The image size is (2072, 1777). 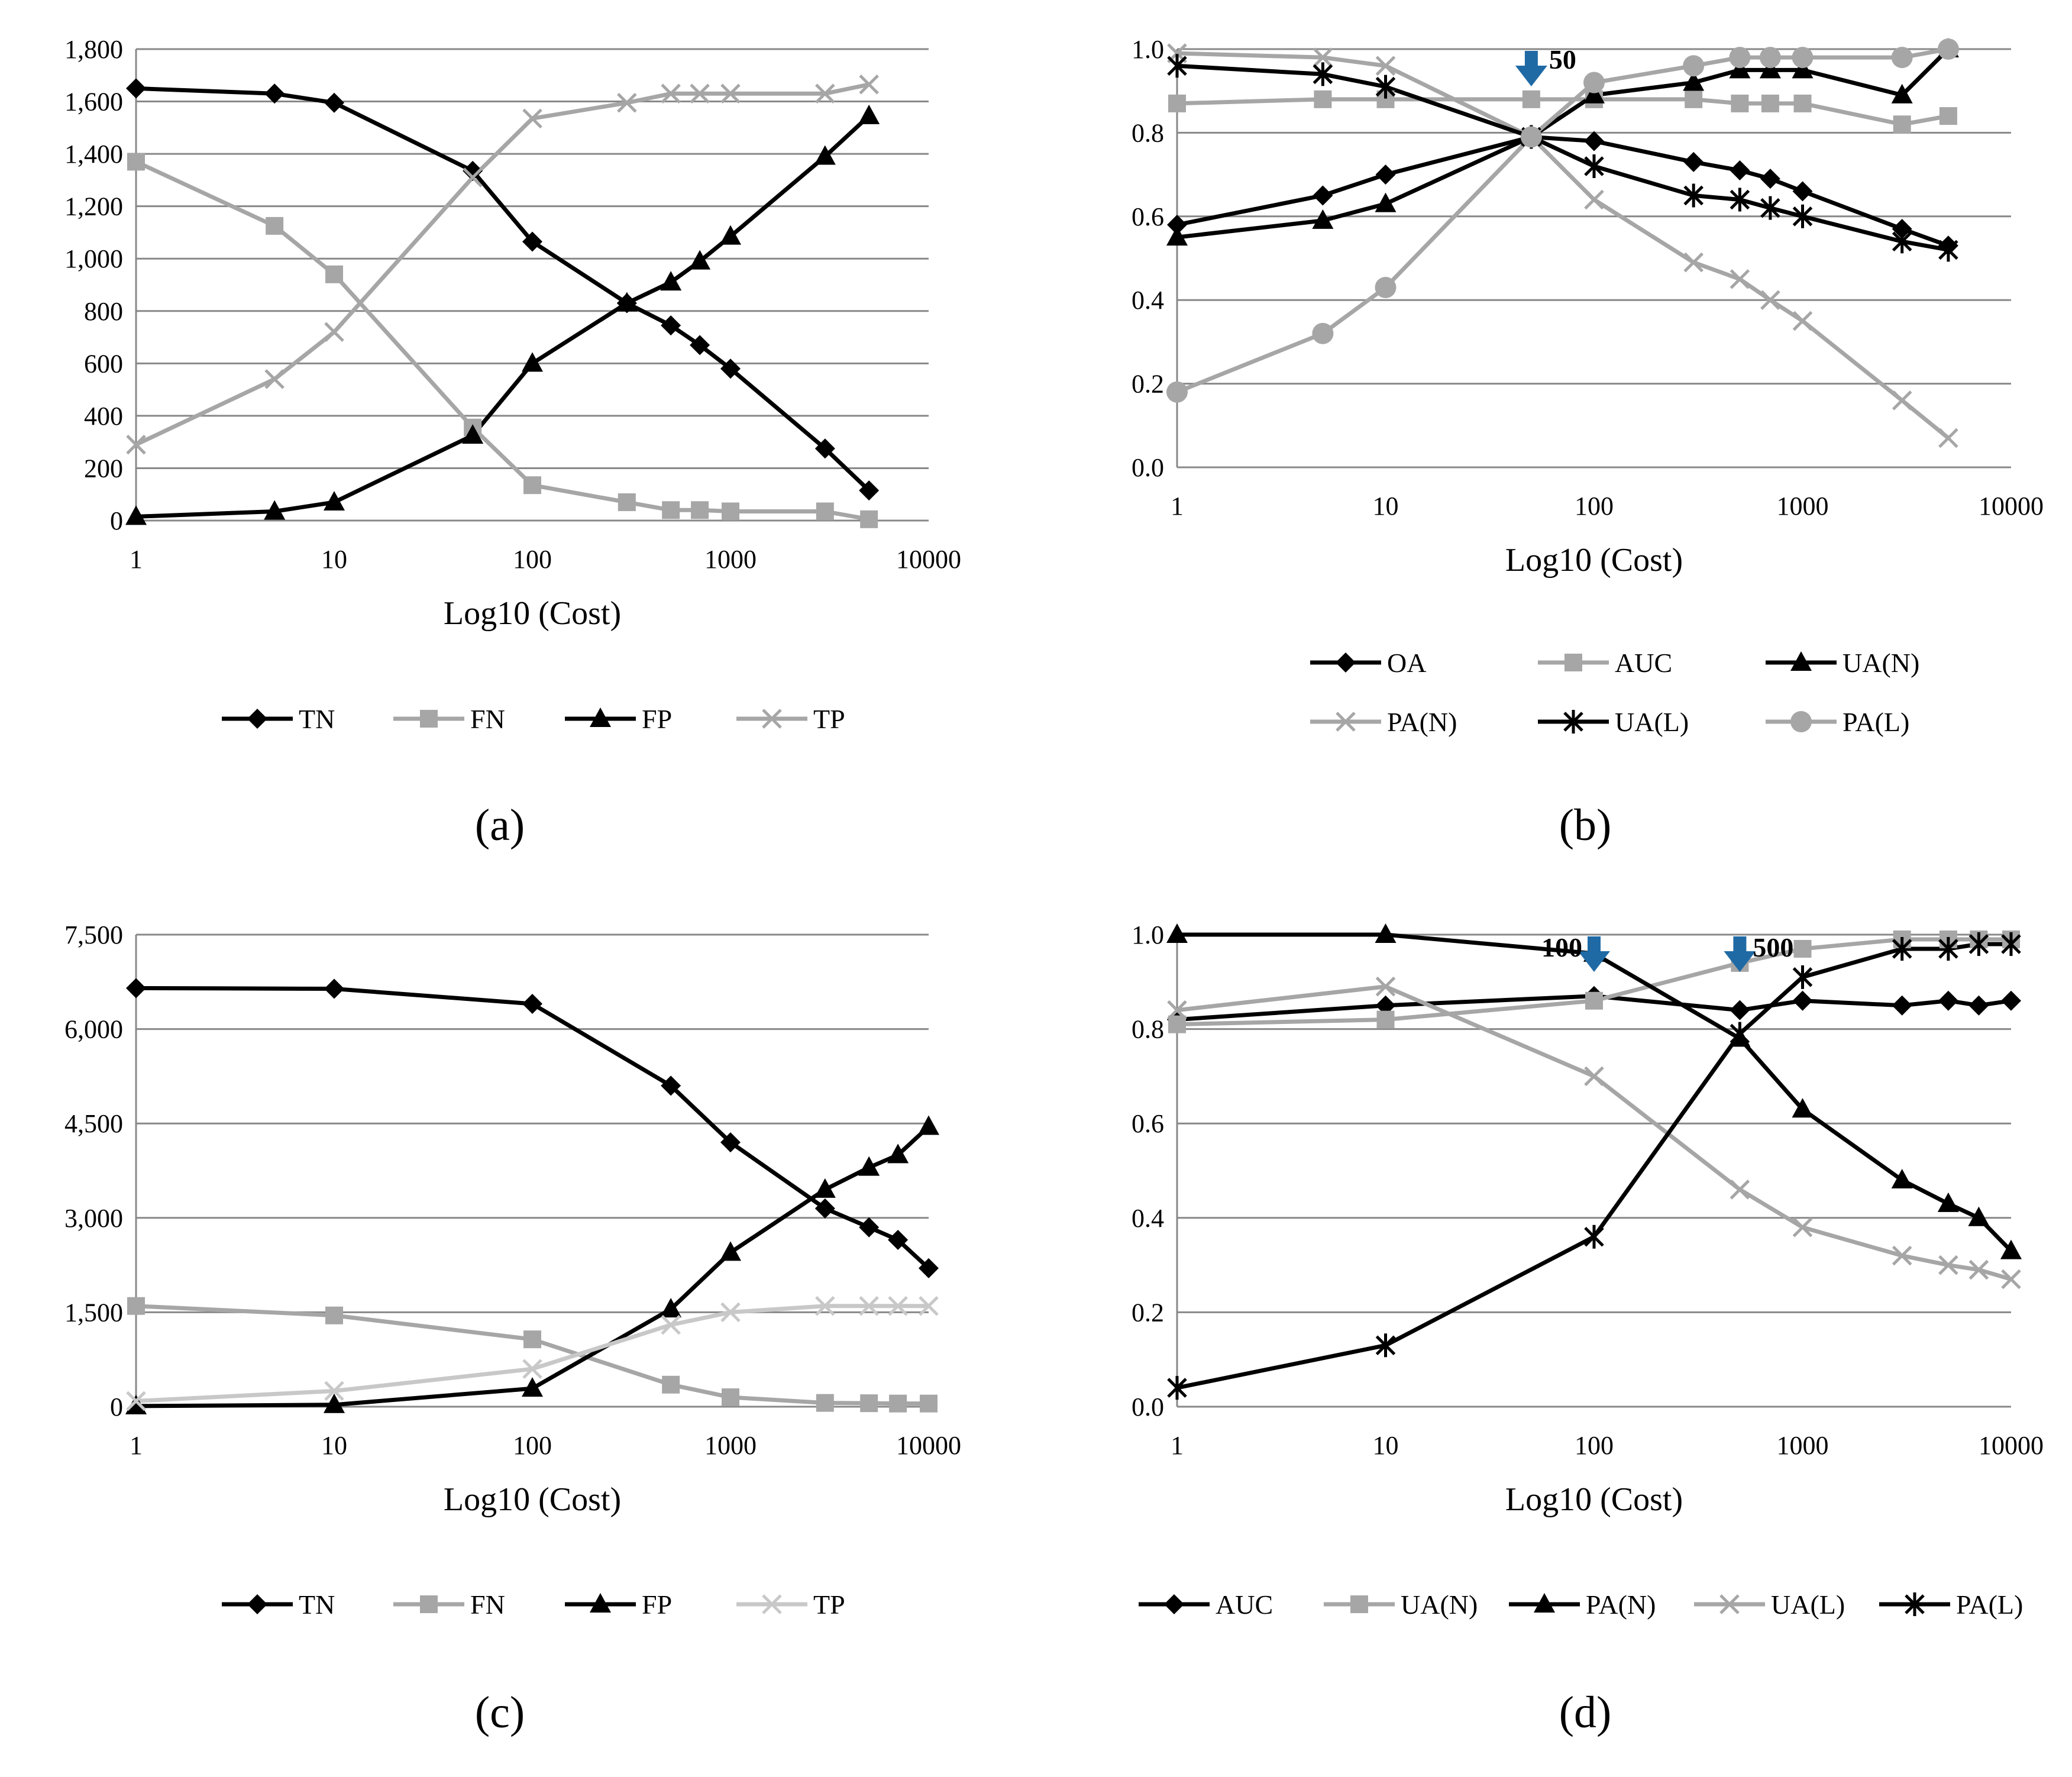 I want to click on y-tick-label: 1,600, so click(x=93, y=103).